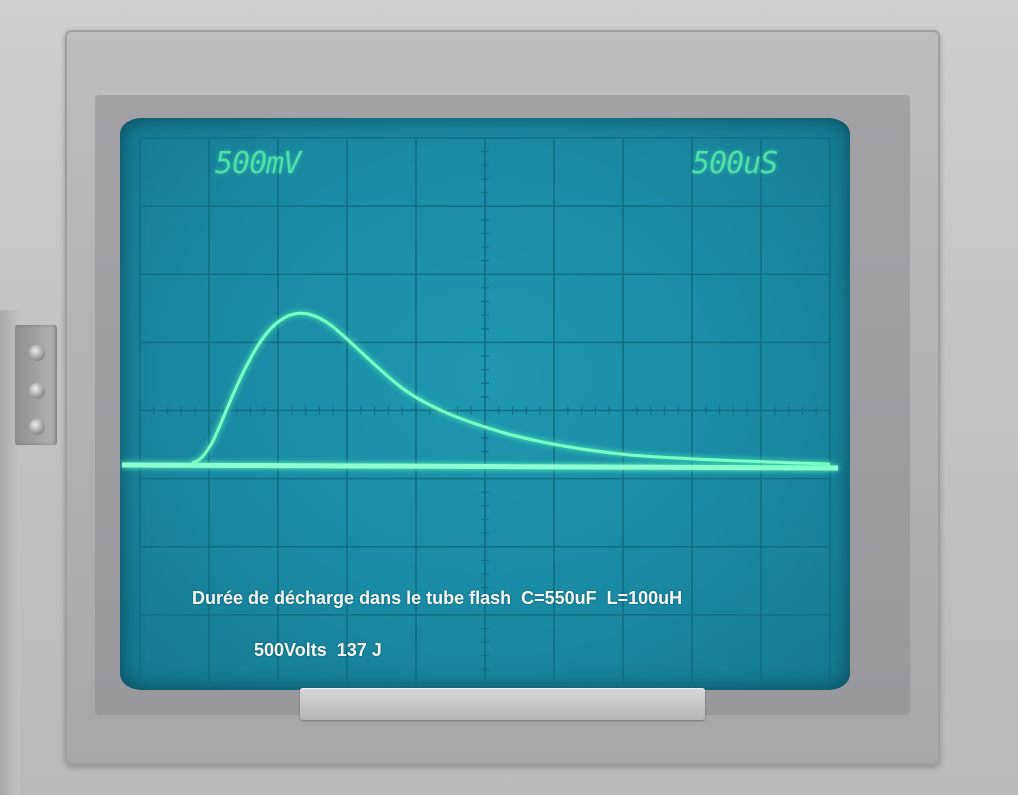 Image resolution: width=1018 pixels, height=795 pixels. What do you see at coordinates (480, 466) in the screenshot?
I see `baseline-trace` at bounding box center [480, 466].